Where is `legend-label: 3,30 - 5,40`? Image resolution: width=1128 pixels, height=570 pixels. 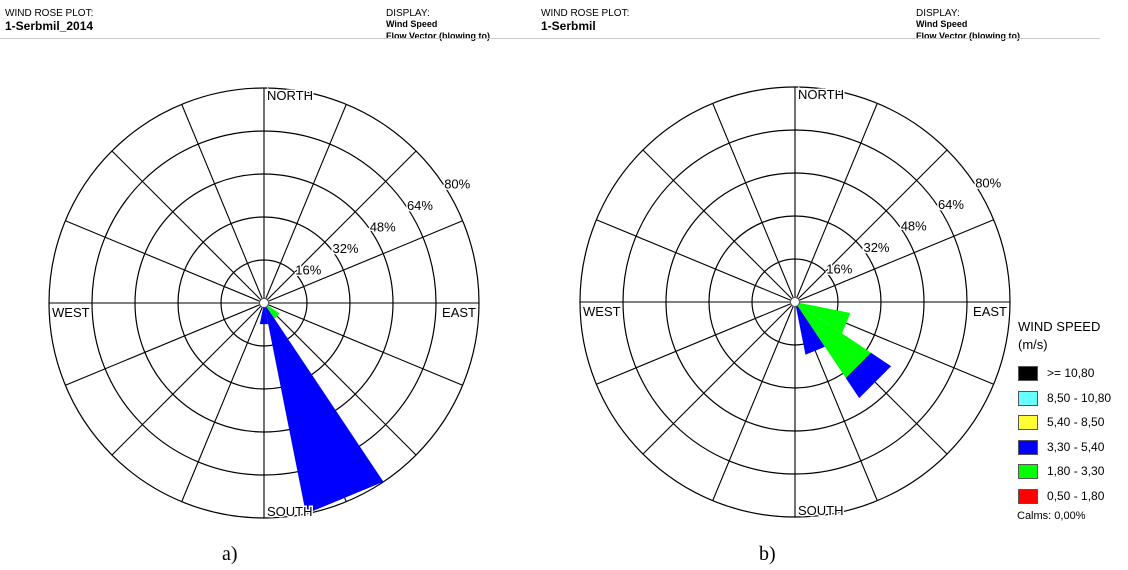 legend-label: 3,30 - 5,40 is located at coordinates (1076, 446).